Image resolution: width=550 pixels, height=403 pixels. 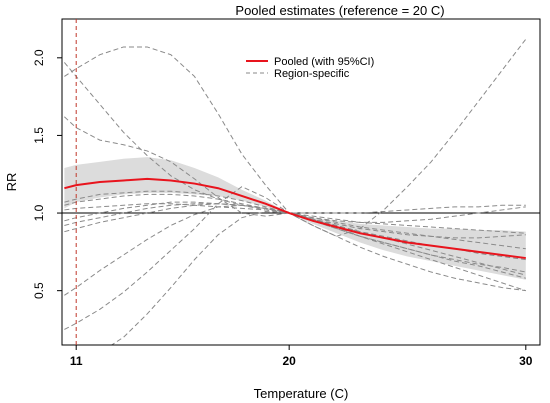 I want to click on x-axis-title: Temperature (C), so click(x=301, y=393).